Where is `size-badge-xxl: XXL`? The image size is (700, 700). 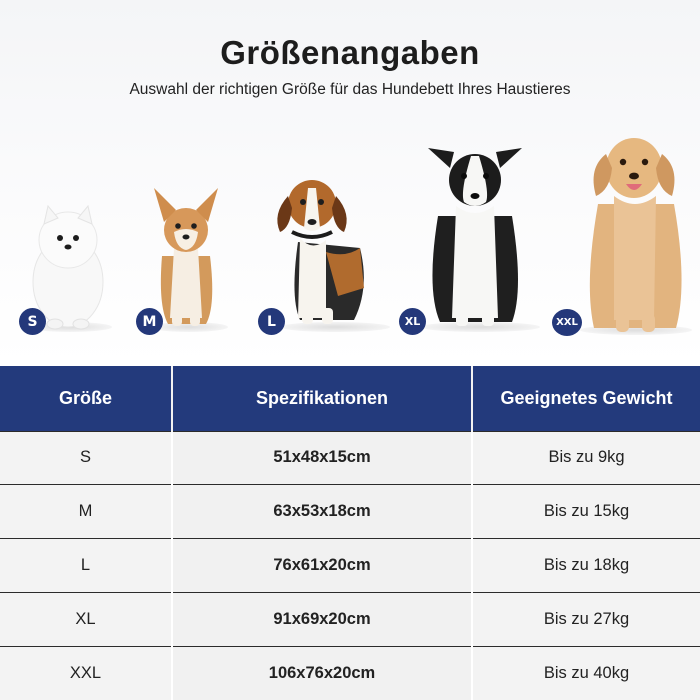 size-badge-xxl: XXL is located at coordinates (567, 322).